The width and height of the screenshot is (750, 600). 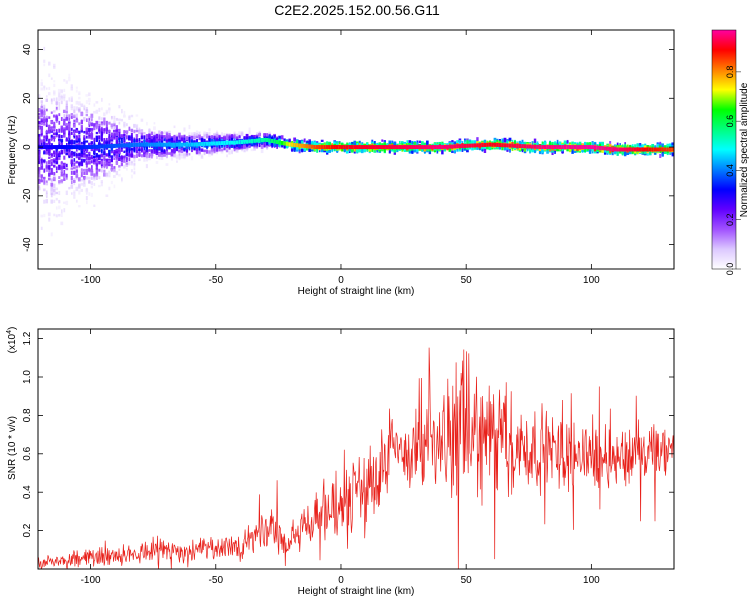 What do you see at coordinates (27, 50) in the screenshot?
I see `spectrogram-y-tick-label: 40` at bounding box center [27, 50].